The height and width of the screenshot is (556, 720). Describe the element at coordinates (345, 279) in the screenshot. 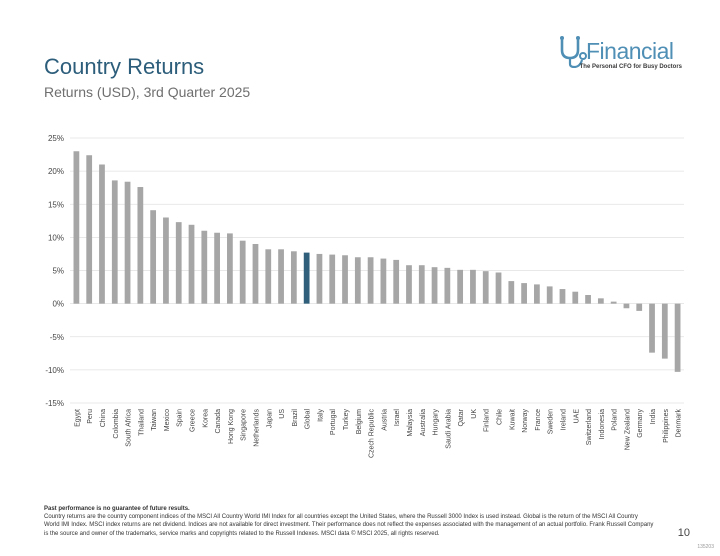

I see `bar-turkey` at that location.